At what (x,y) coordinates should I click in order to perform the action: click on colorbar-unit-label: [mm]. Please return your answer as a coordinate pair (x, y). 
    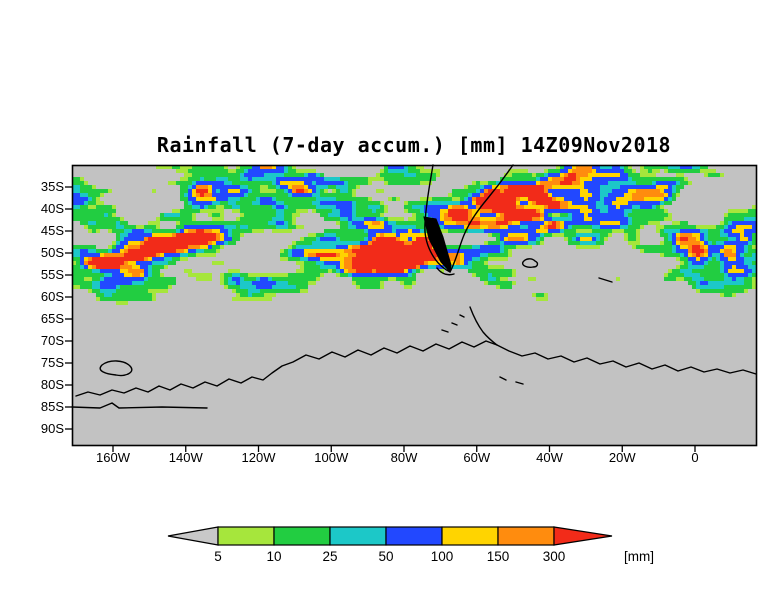
    Looking at the image, I should click on (639, 556).